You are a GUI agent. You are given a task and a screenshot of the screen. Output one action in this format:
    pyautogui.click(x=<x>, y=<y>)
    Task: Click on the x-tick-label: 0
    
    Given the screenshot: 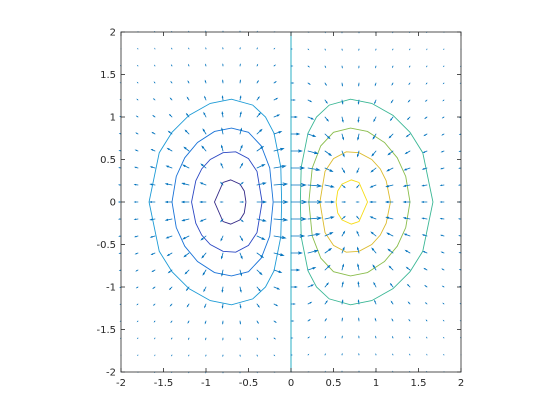 What is the action you would take?
    pyautogui.click(x=291, y=383)
    